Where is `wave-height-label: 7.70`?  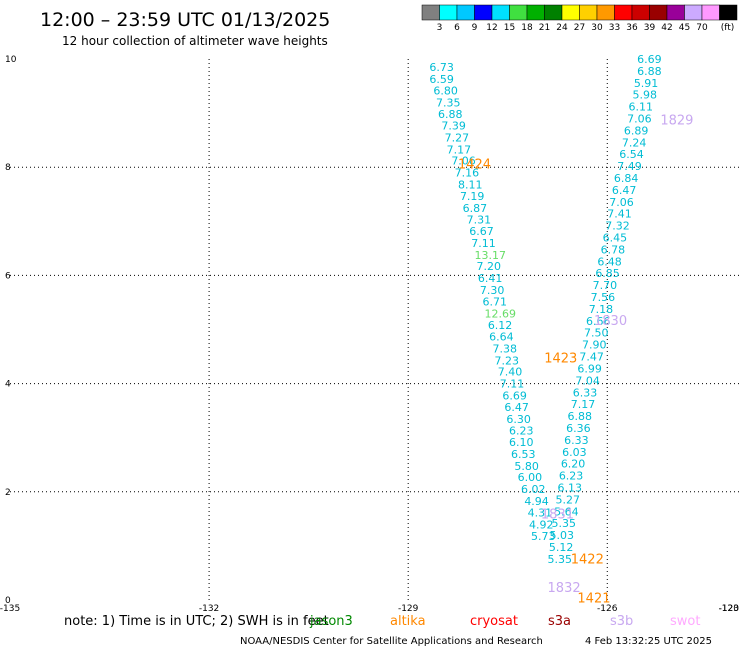 wave-height-label: 7.70 is located at coordinates (605, 285).